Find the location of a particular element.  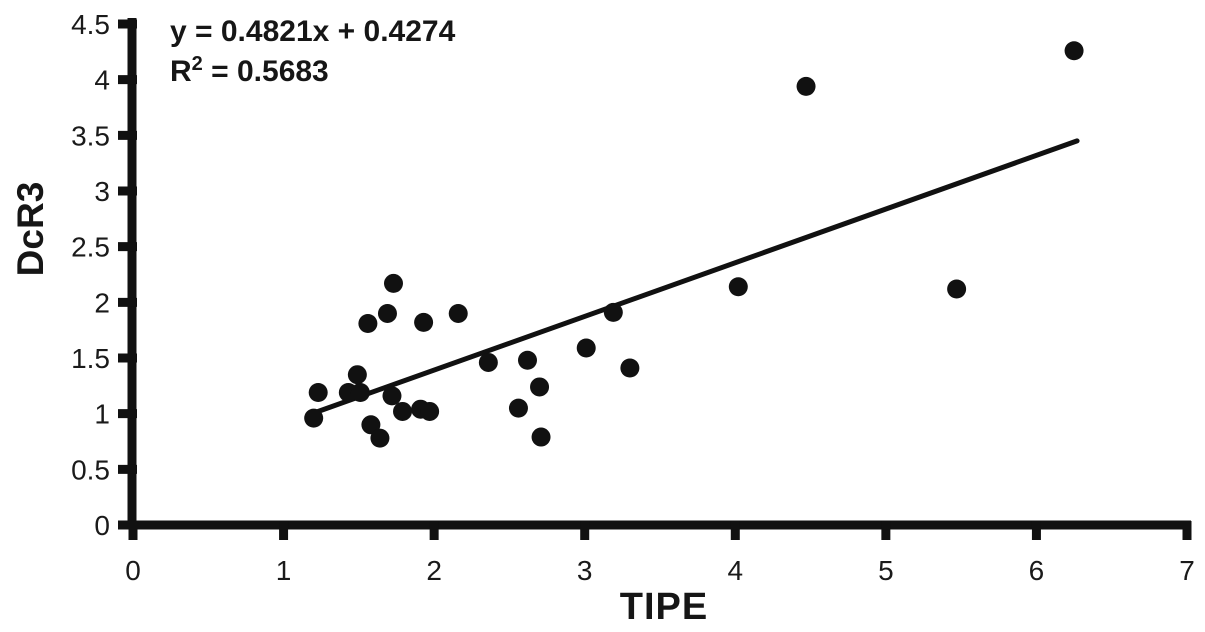

x-tick-label: 5 is located at coordinates (886, 570).